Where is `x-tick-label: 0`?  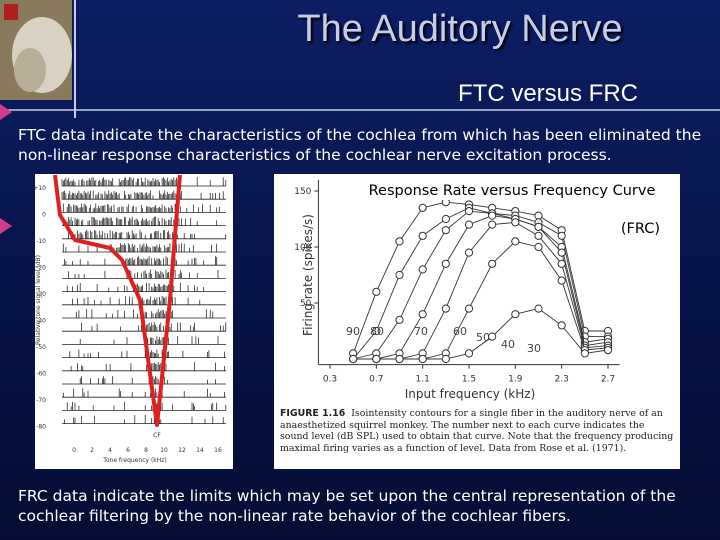 x-tick-label: 0 is located at coordinates (74, 450).